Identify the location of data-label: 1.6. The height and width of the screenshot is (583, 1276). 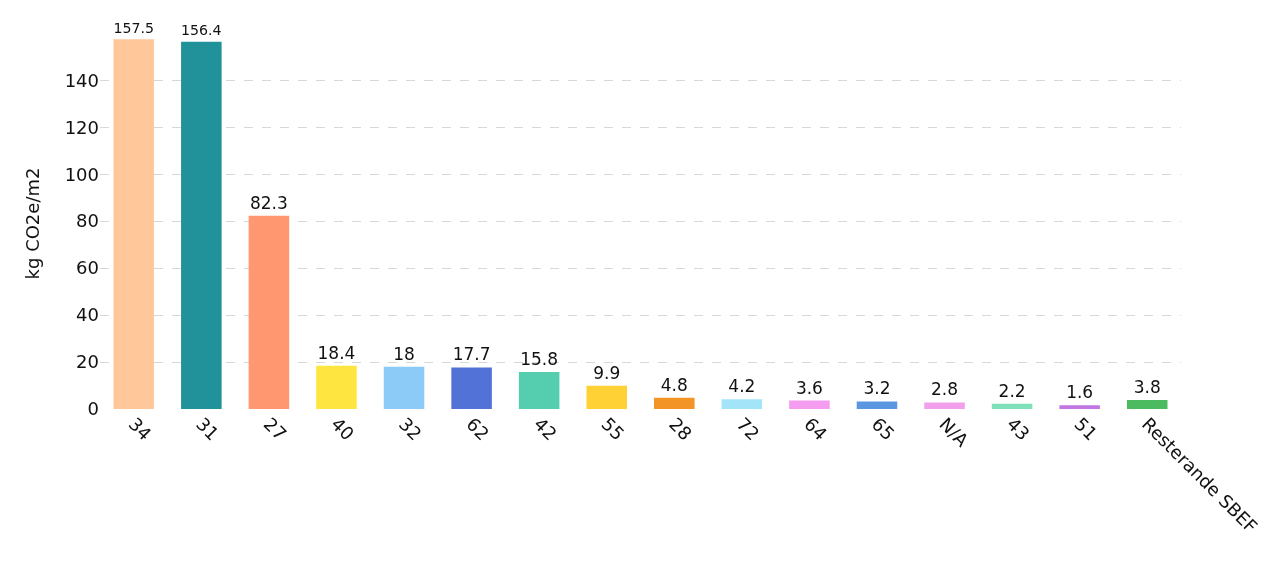
(1080, 392).